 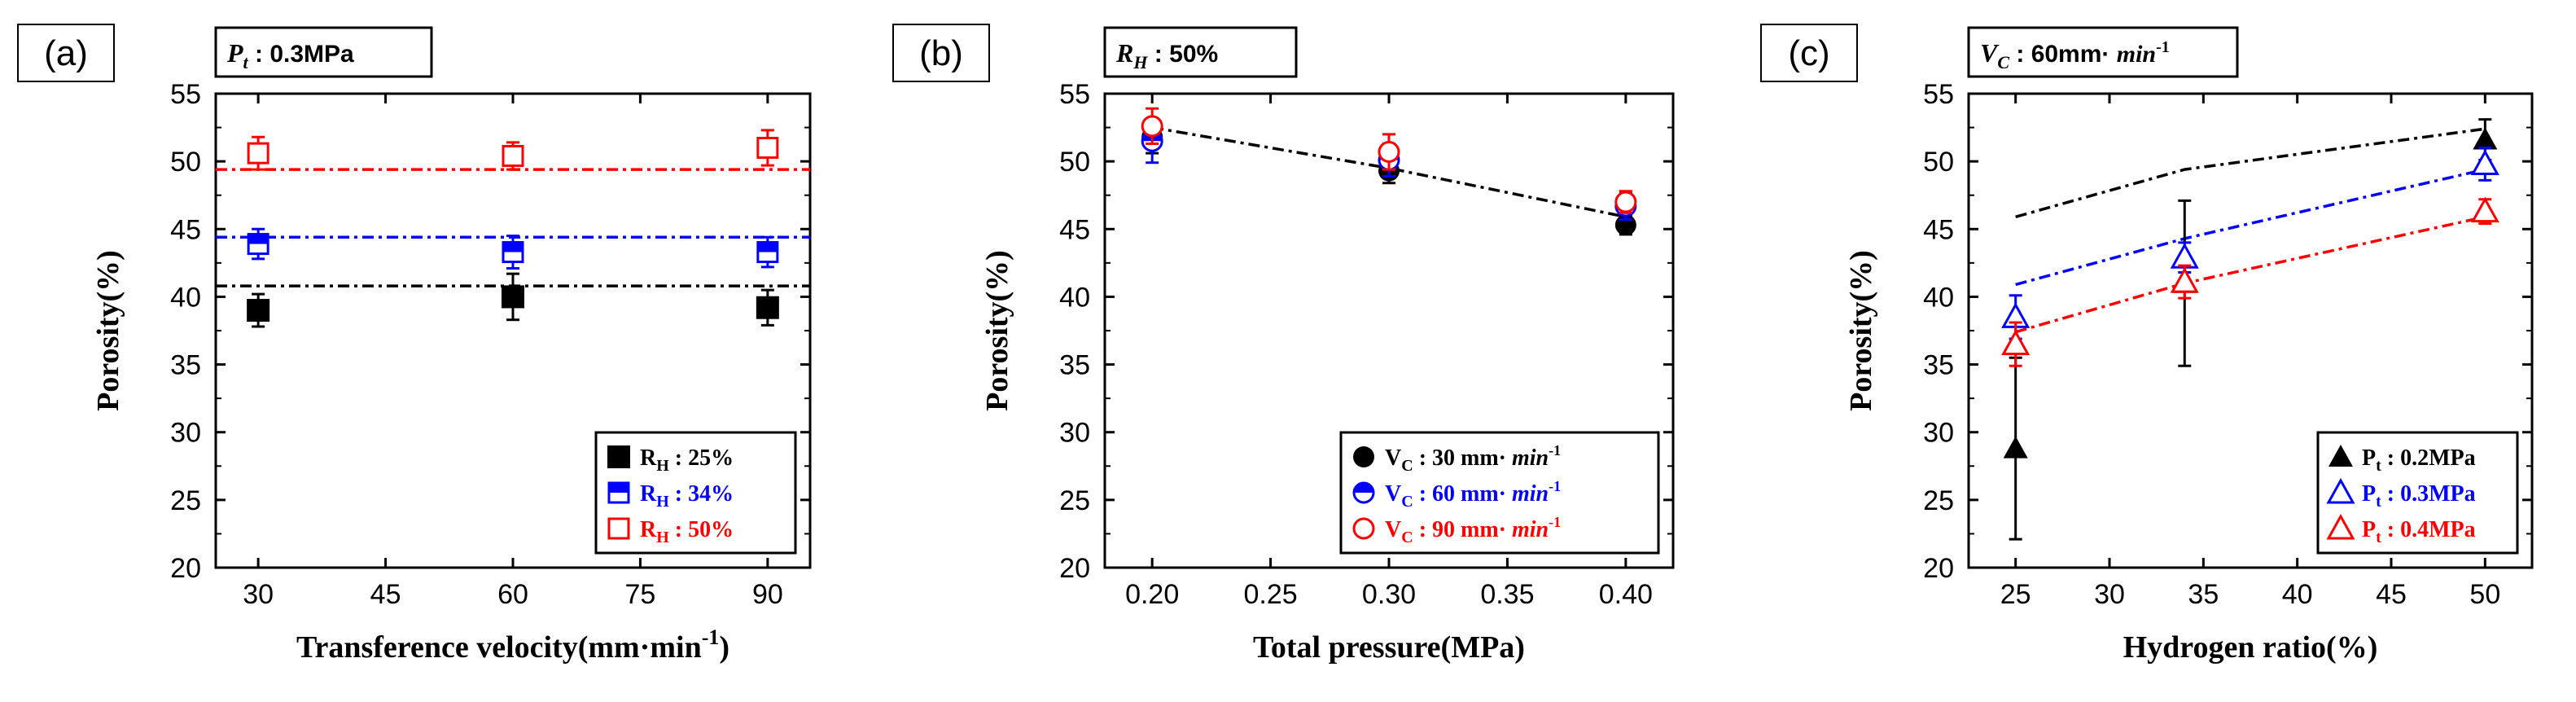 I want to click on panel-label: (c), so click(x=1808, y=53).